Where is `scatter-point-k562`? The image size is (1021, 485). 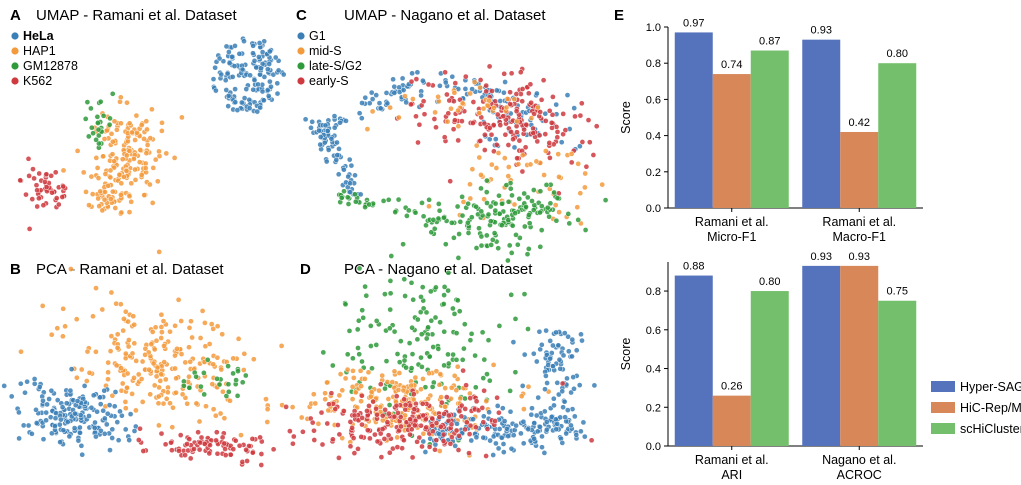 scatter-point-k562 is located at coordinates (249, 446).